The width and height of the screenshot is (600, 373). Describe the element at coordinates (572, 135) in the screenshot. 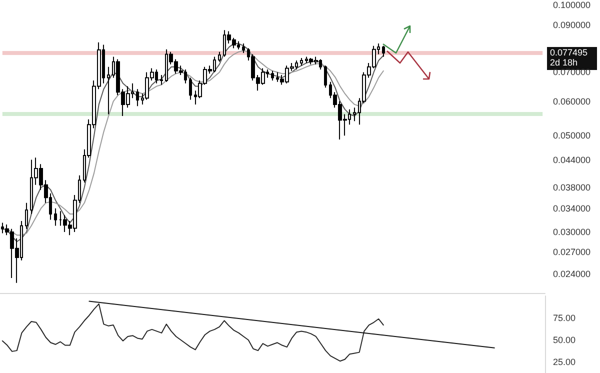

I see `y-tick-label: 0.050000` at that location.